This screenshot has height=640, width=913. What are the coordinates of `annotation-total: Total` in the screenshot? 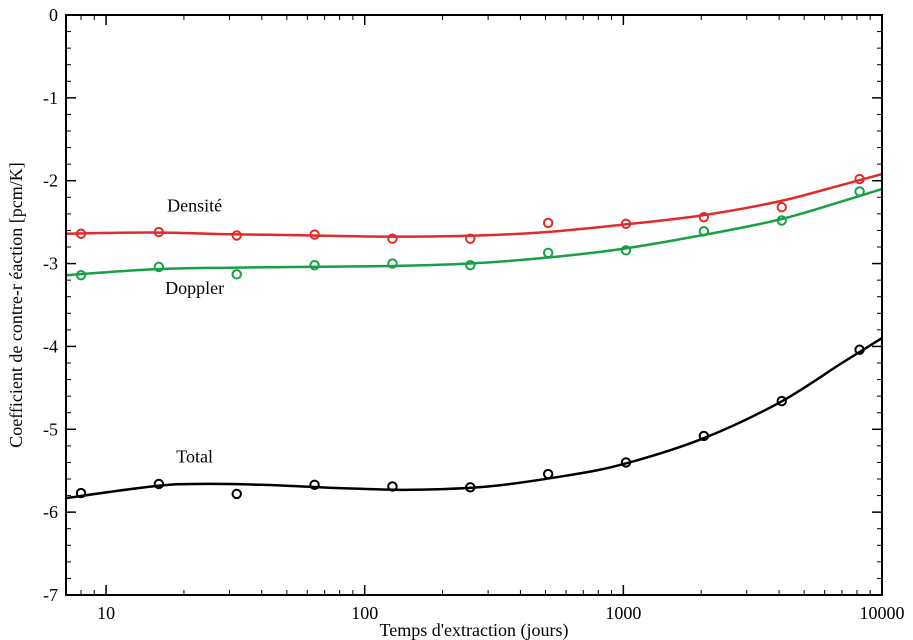 It's located at (194, 456).